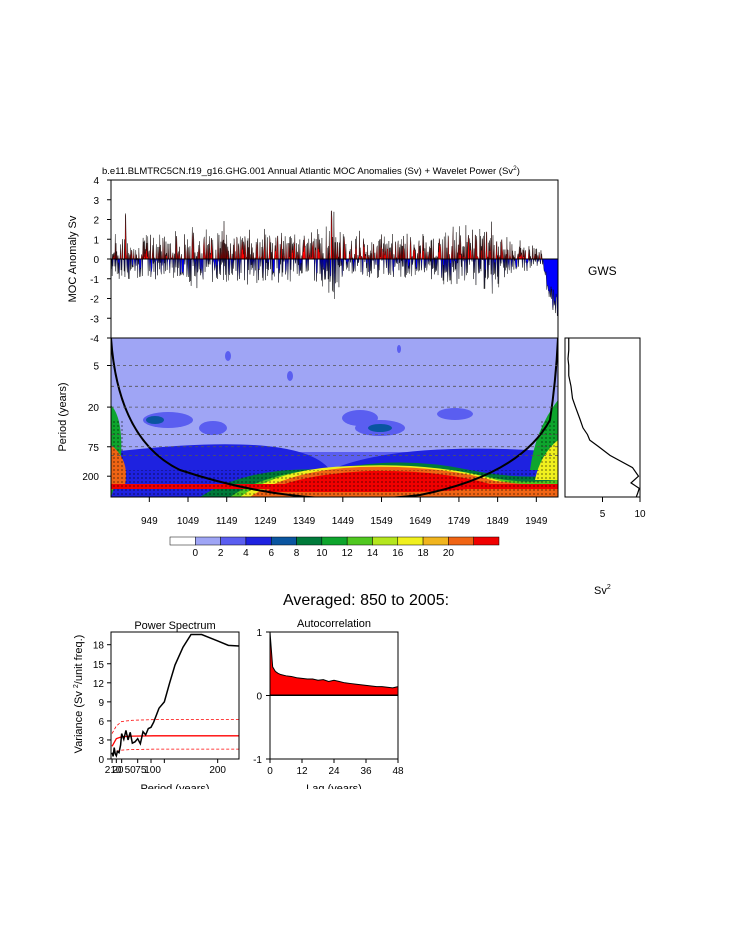  Describe the element at coordinates (94, 339) in the screenshot. I see `ts-ytick-label: -4` at that location.